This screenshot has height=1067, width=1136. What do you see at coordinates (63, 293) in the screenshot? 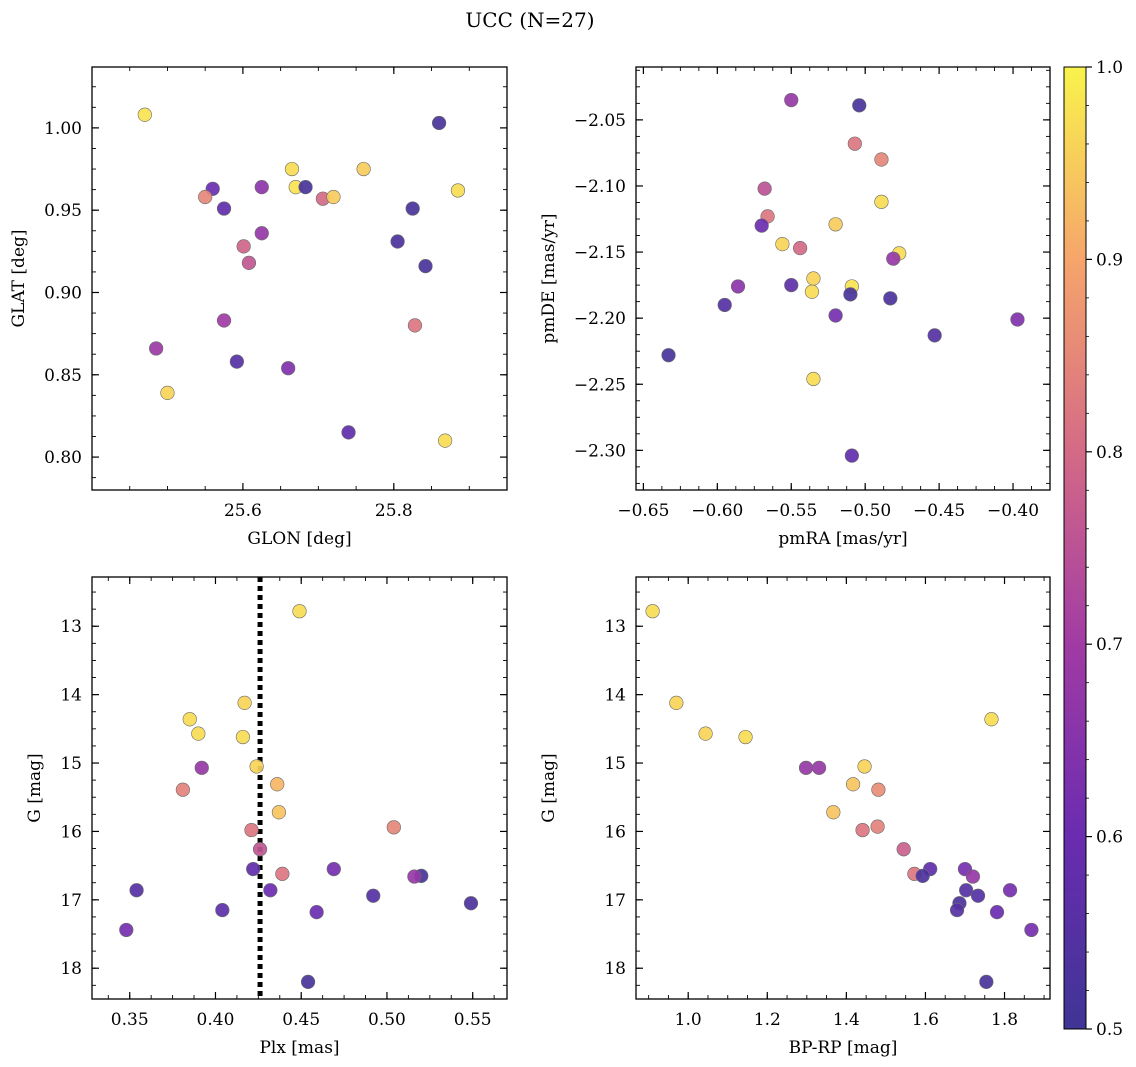
I see `y-tick-label: 0.90` at bounding box center [63, 293].